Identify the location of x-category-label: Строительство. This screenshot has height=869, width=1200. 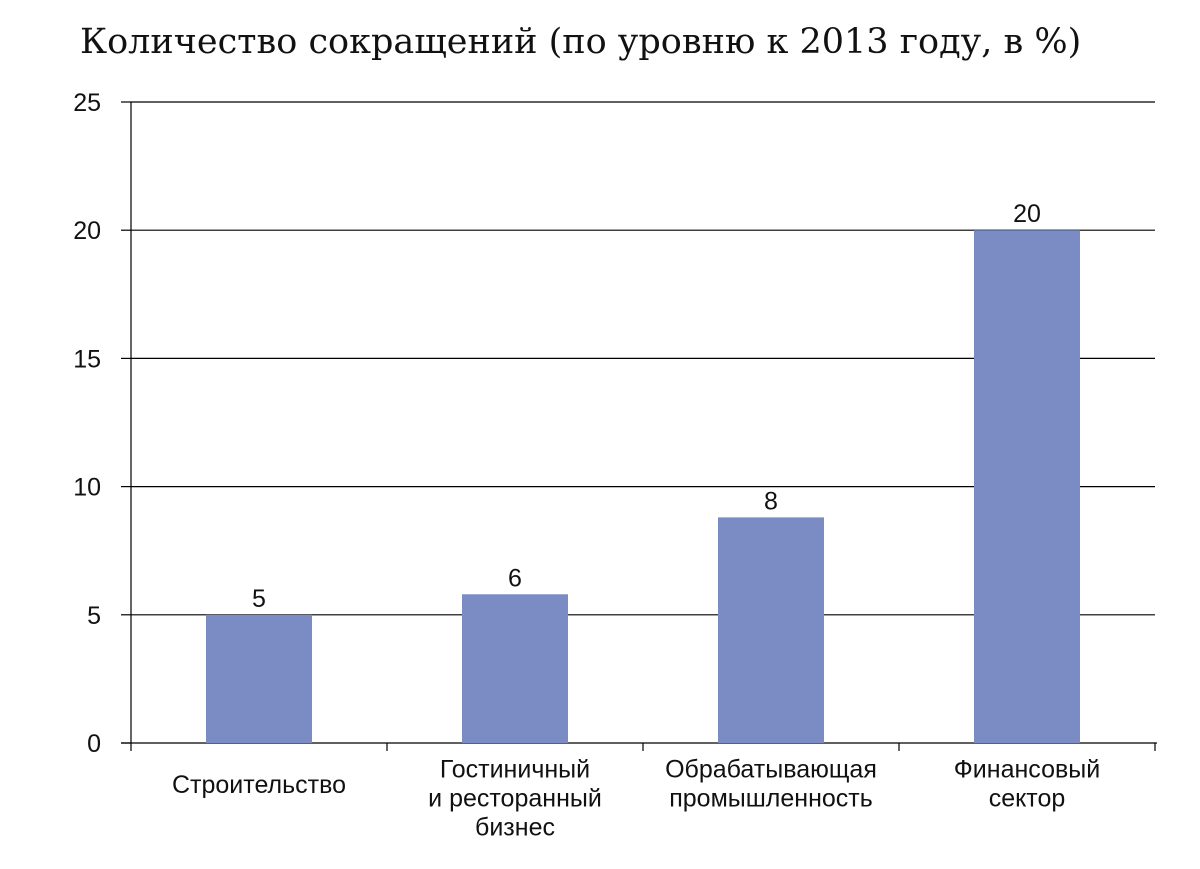
(259, 785).